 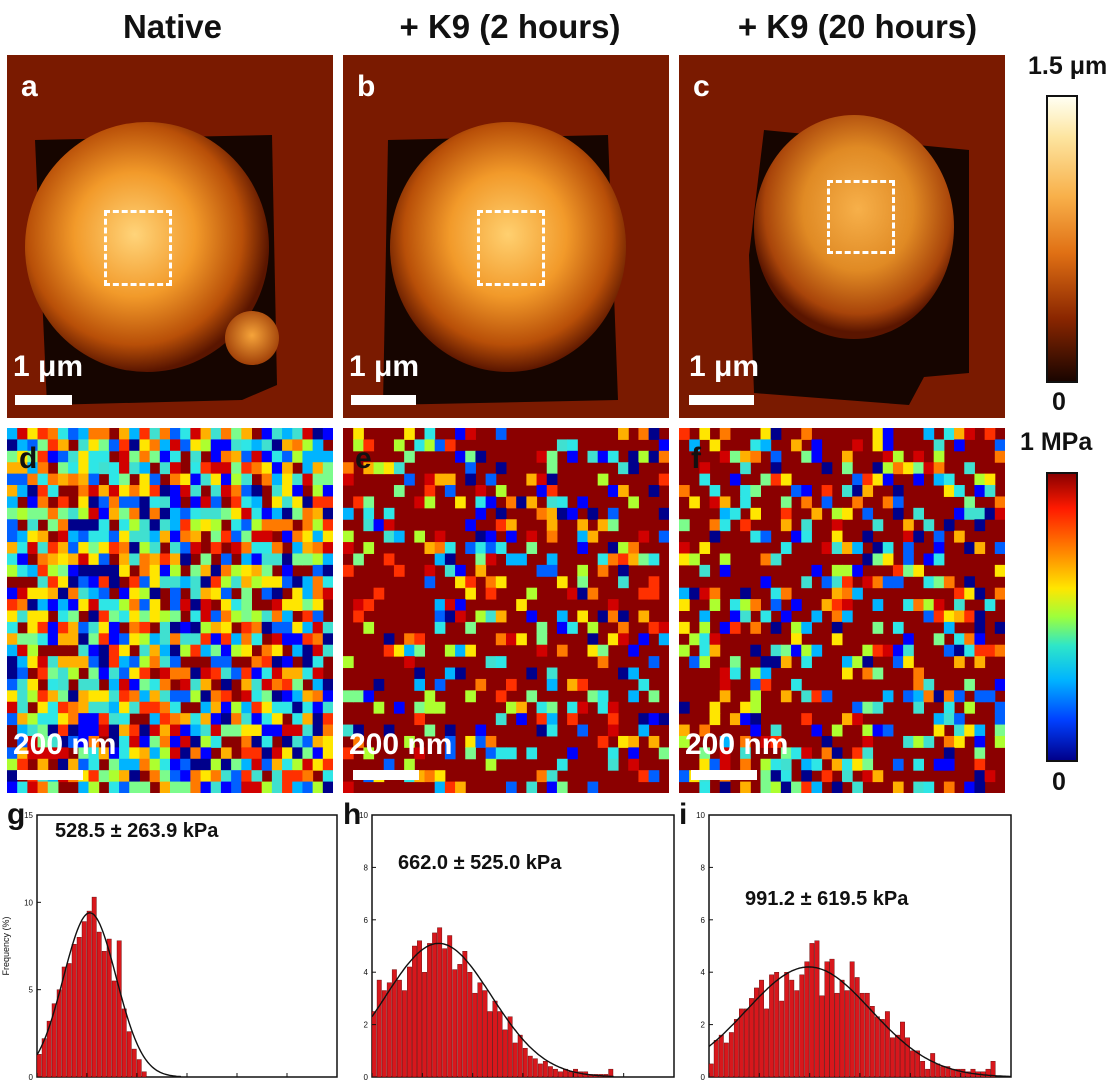 I want to click on topography-panel-b: b 1 μm, so click(x=506, y=236).